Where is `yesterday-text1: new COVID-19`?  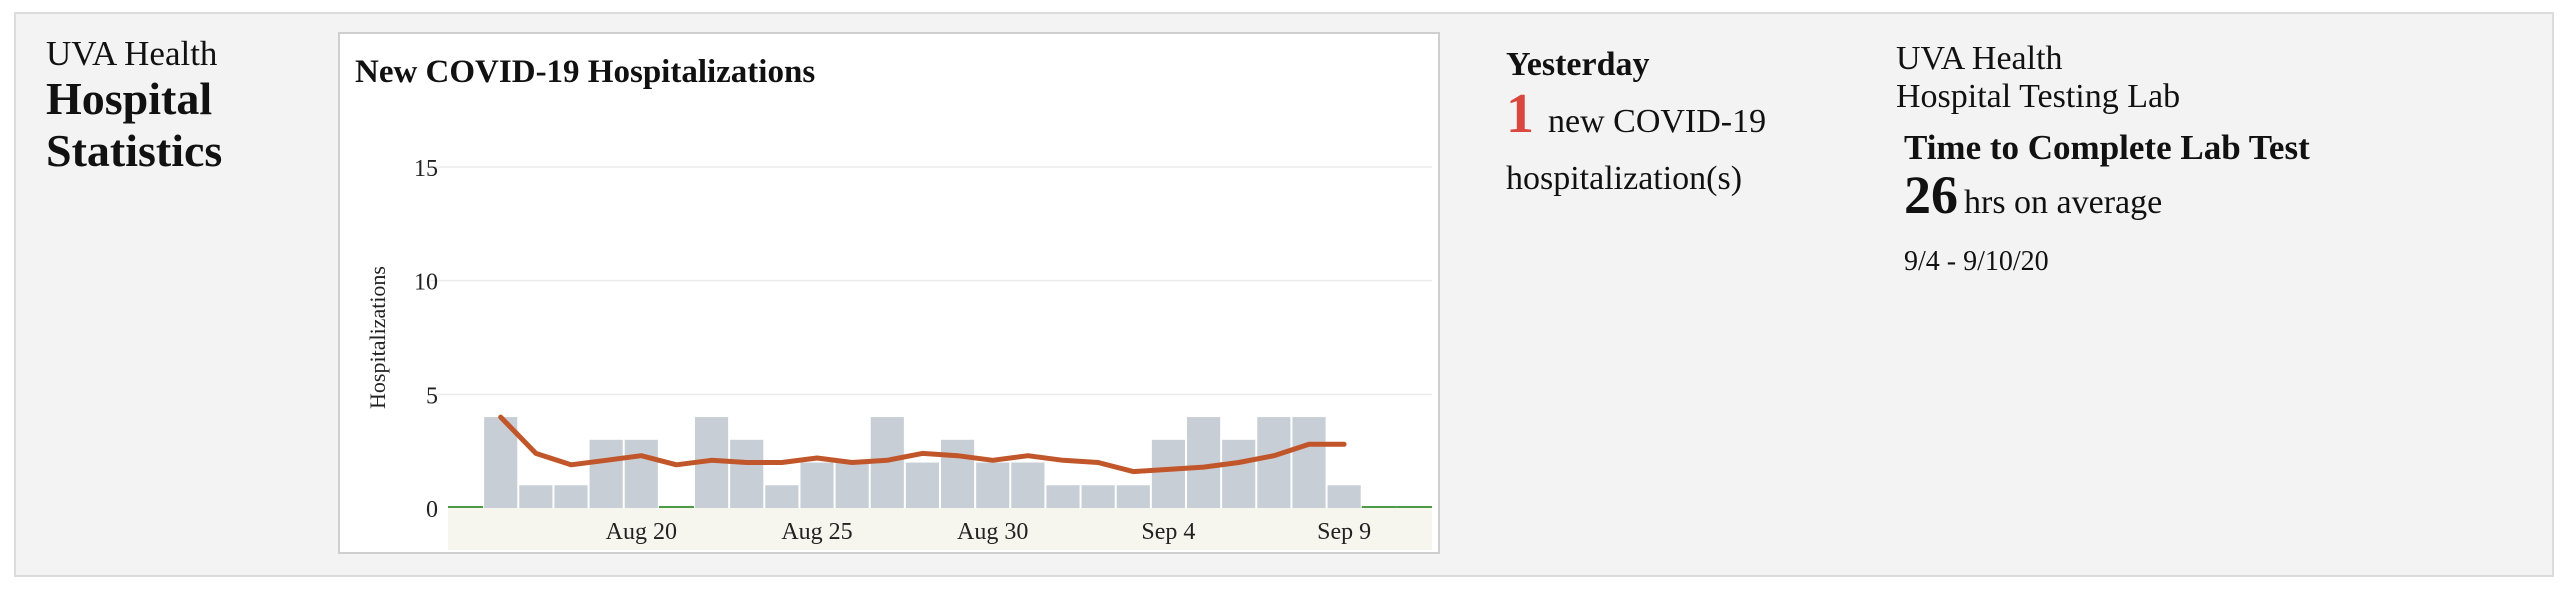
yesterday-text1: new COVID-19 is located at coordinates (1657, 121).